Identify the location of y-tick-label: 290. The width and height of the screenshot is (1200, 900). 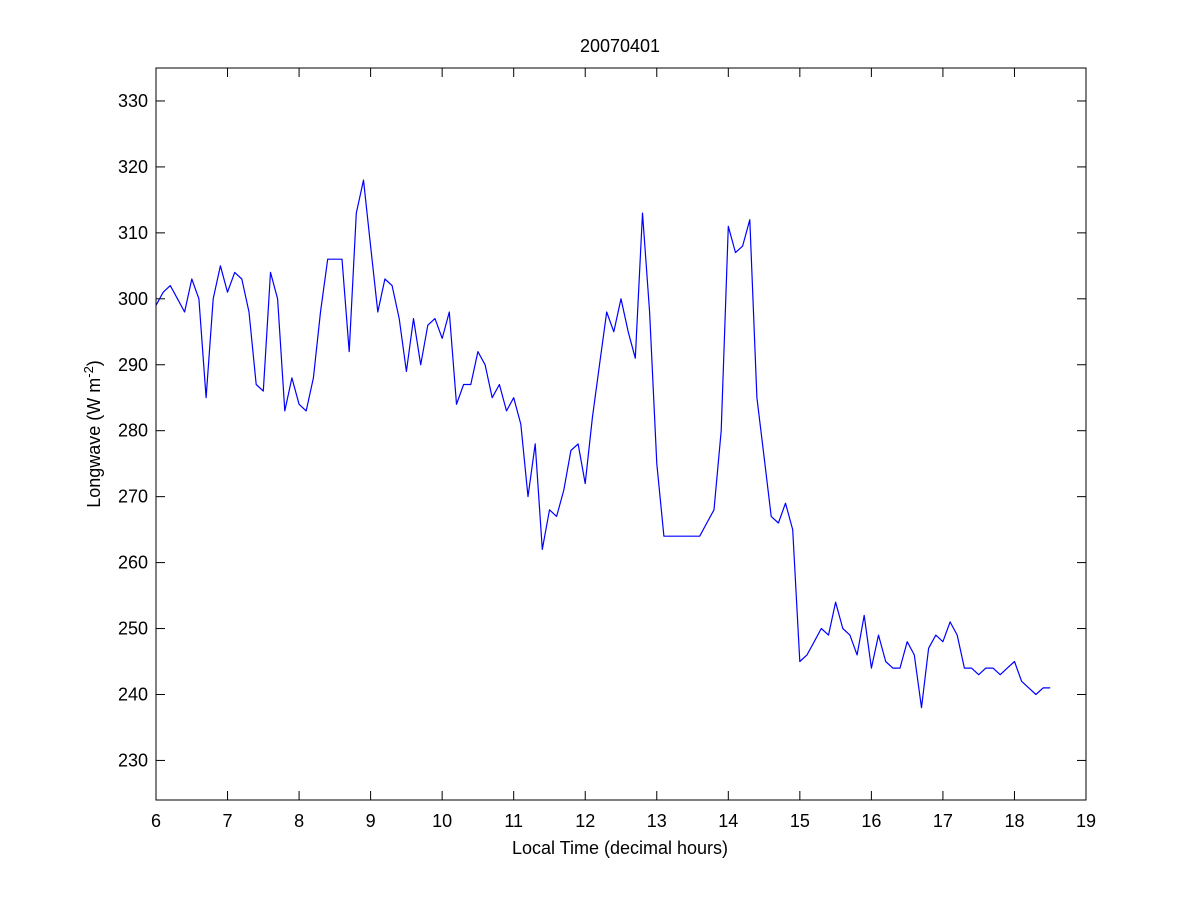
(133, 365).